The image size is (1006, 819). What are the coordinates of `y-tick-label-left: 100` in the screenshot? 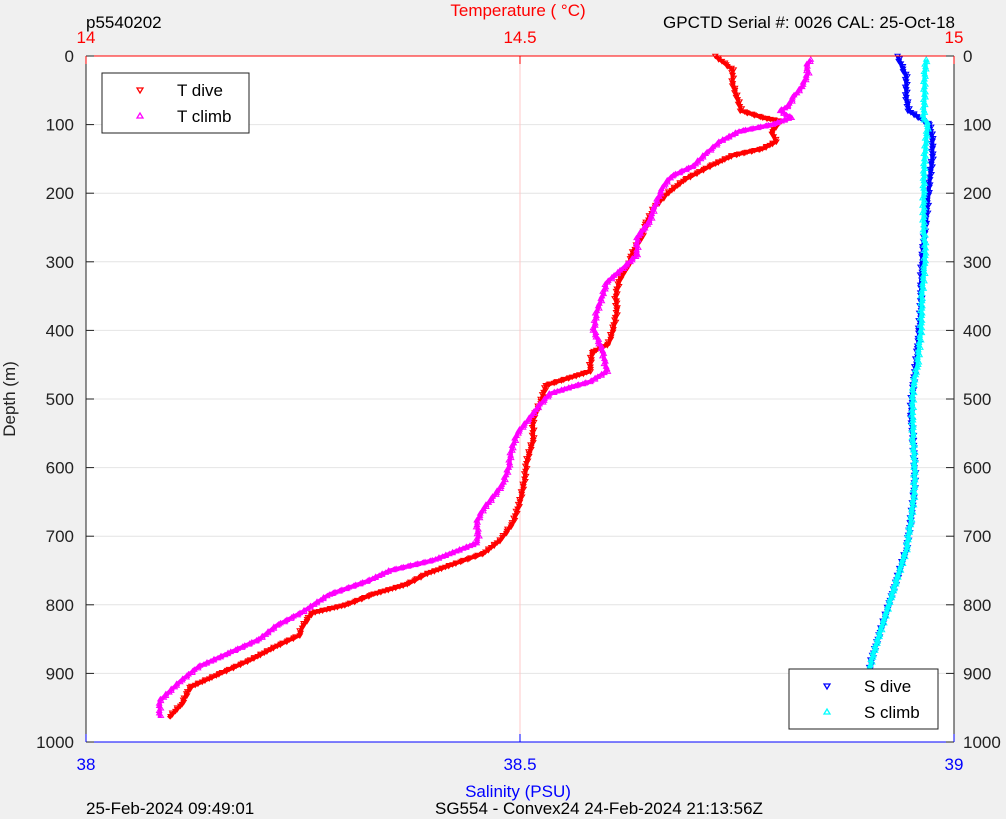 It's located at (60, 125).